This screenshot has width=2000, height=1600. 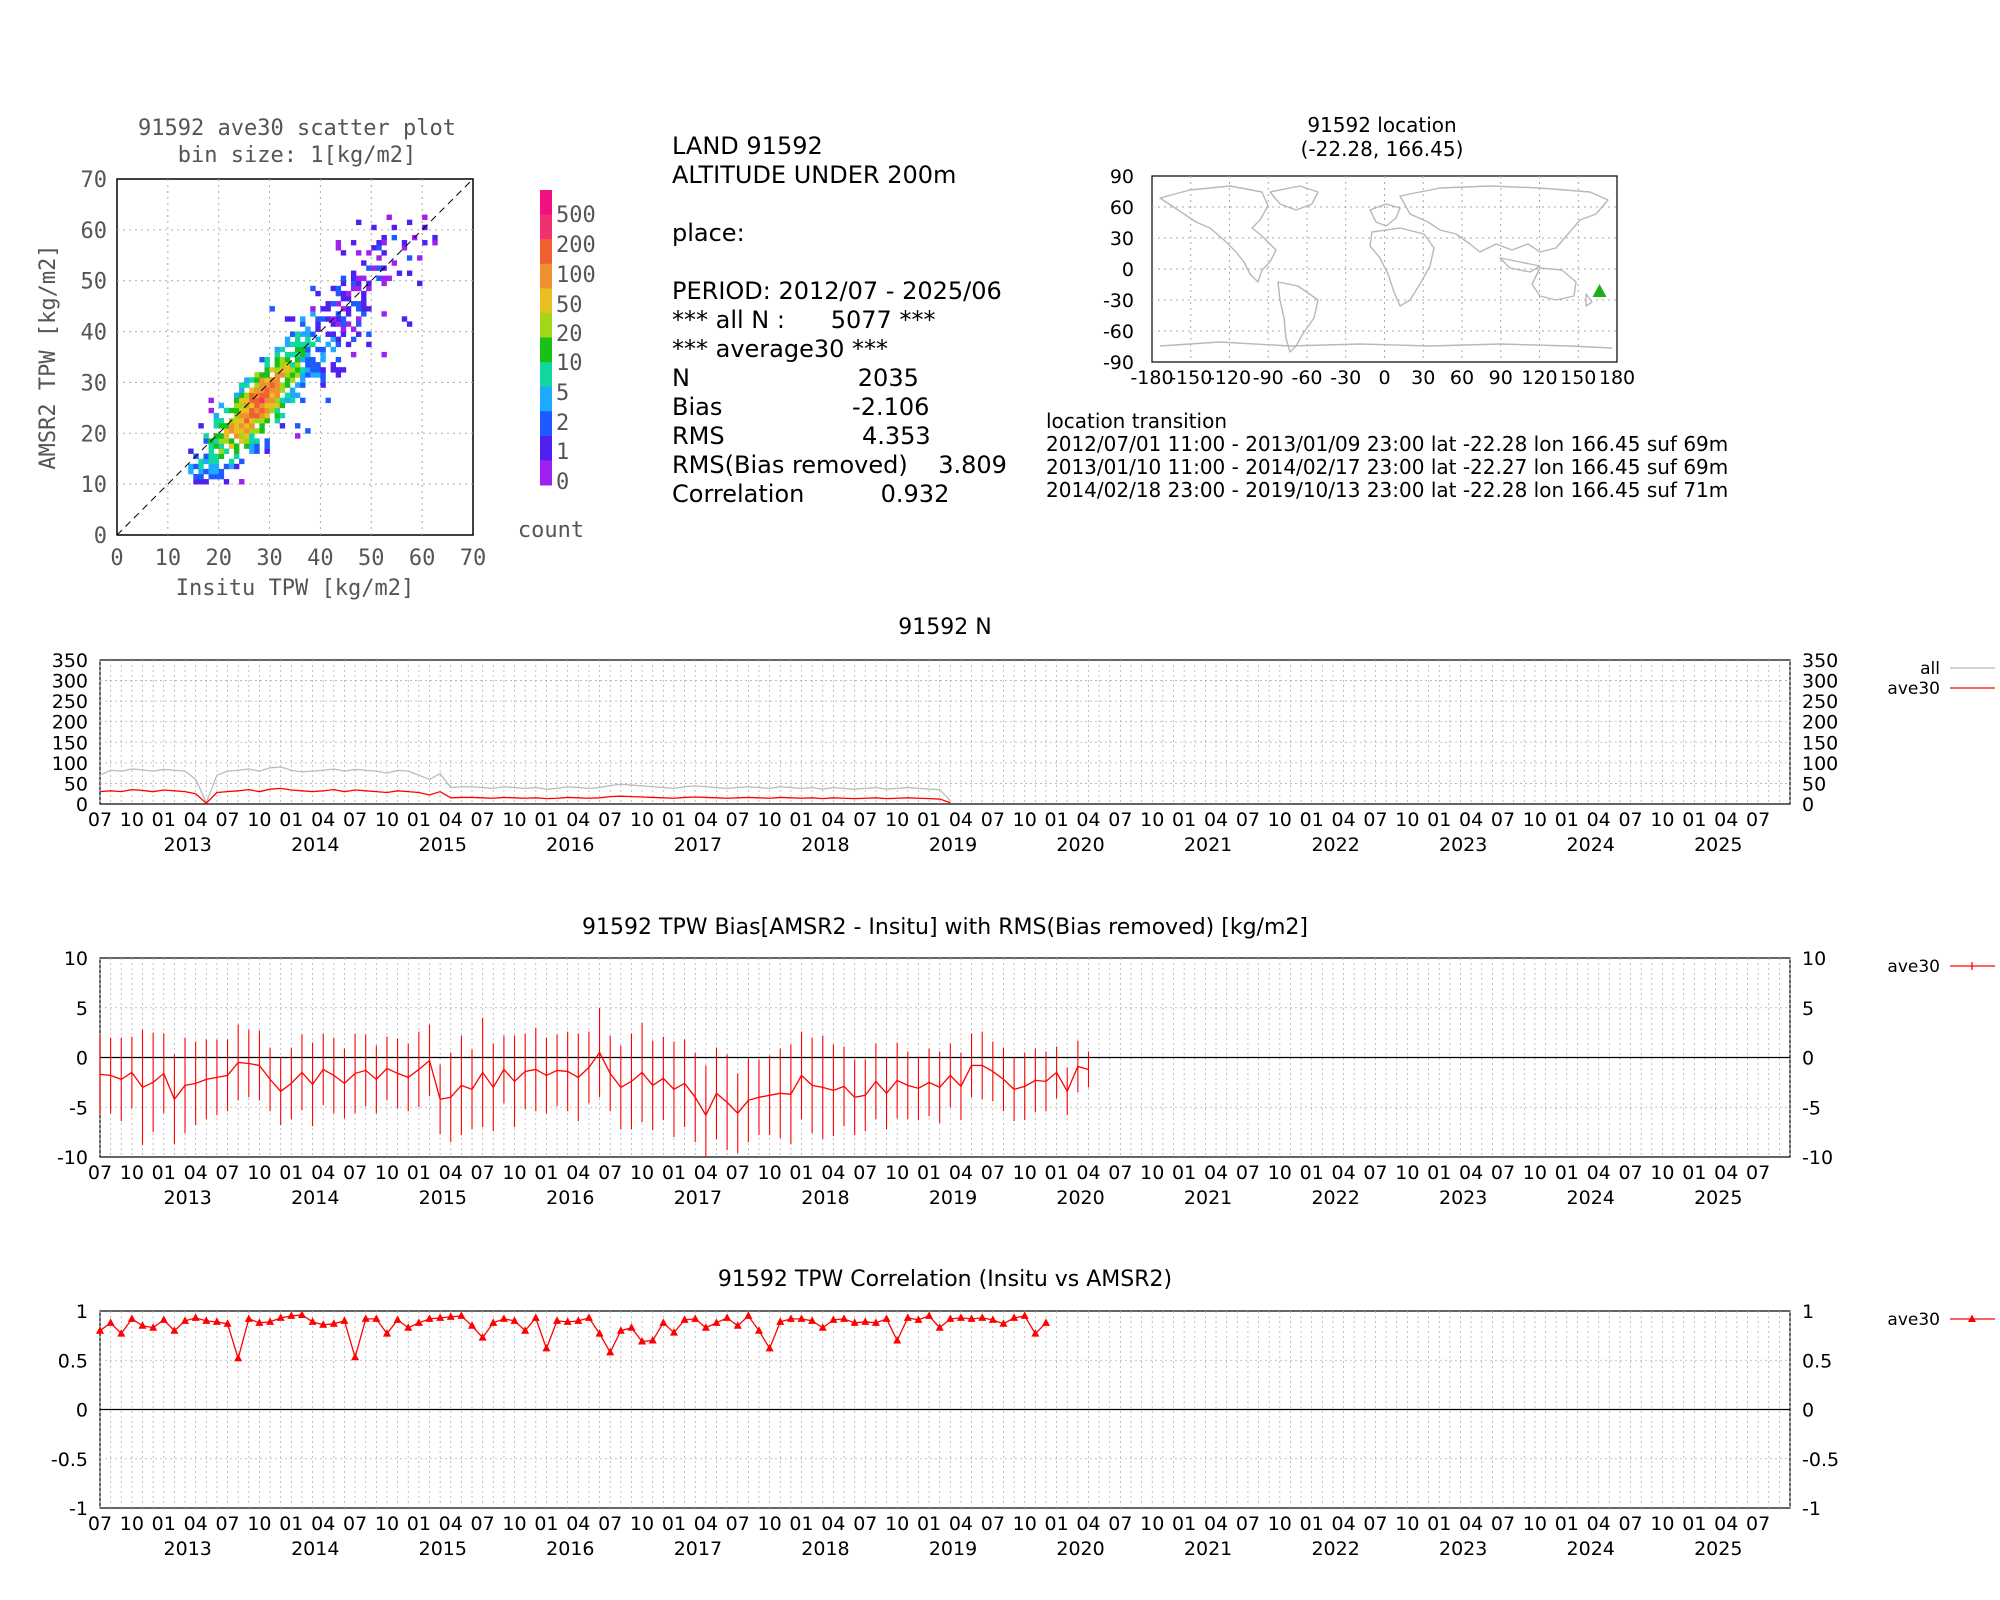 What do you see at coordinates (1128, 270) in the screenshot?
I see `map-y-tick-label: 0` at bounding box center [1128, 270].